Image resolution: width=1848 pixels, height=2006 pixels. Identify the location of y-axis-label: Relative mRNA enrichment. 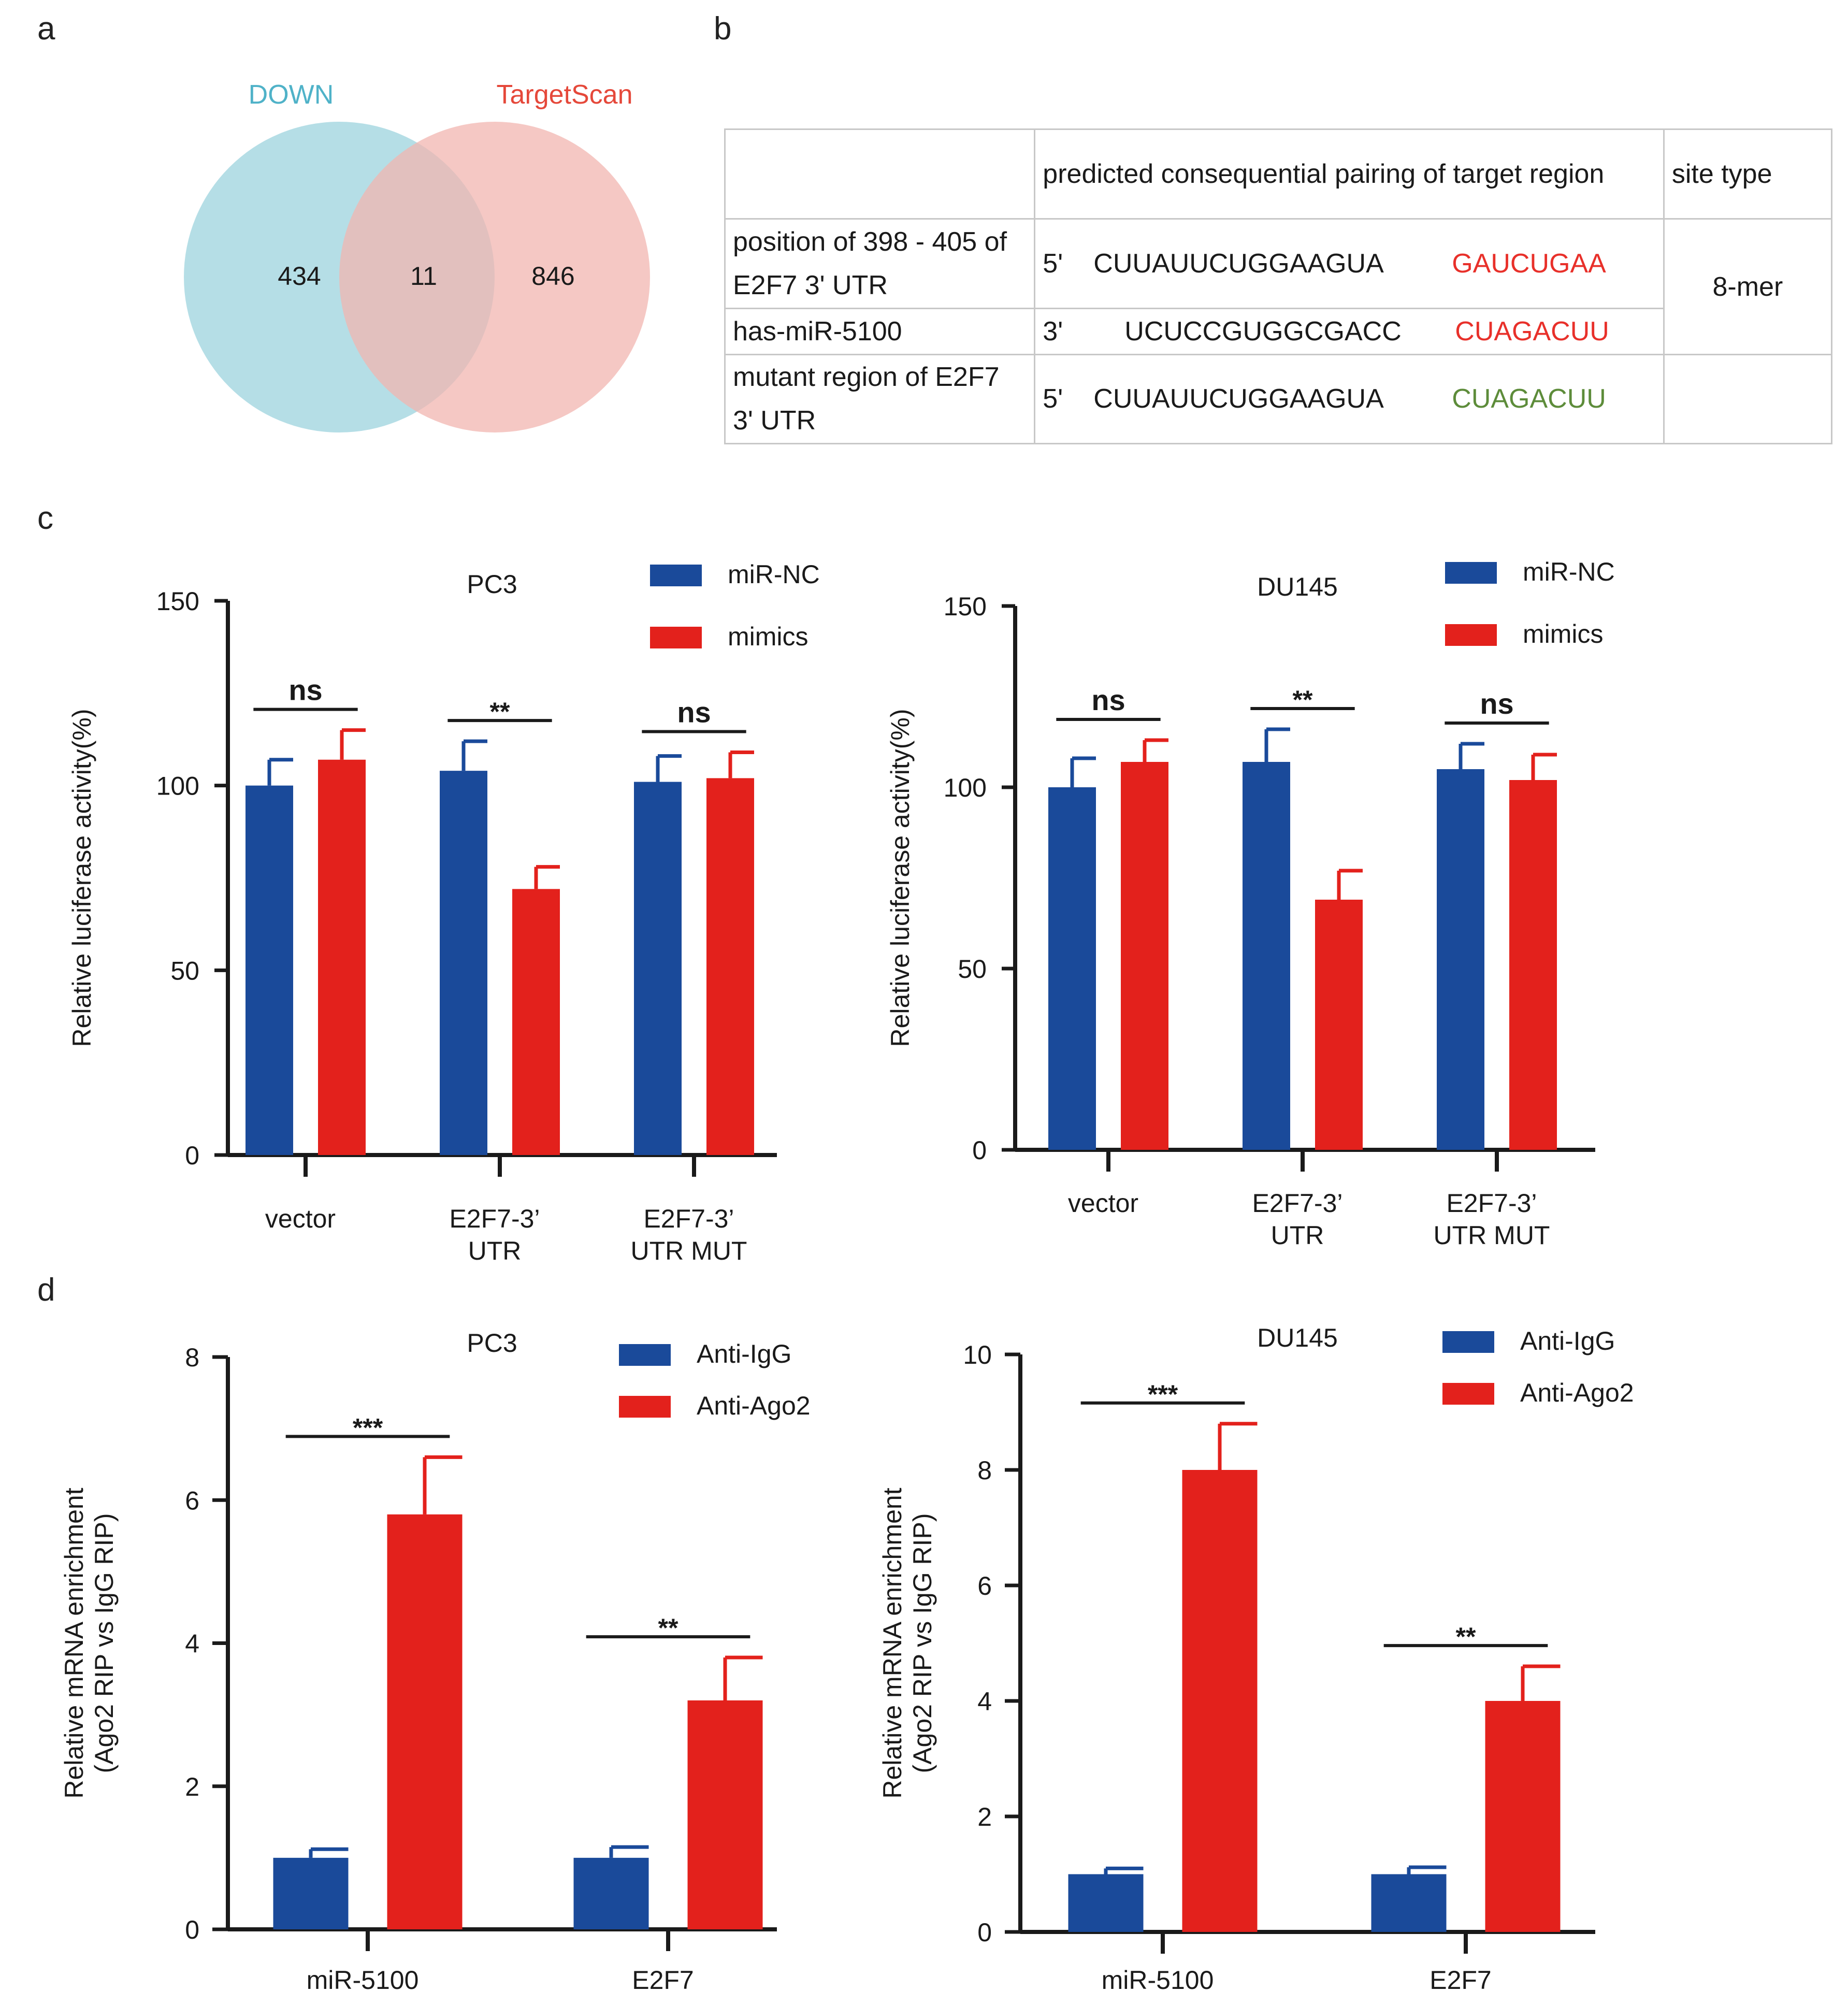
(892, 1643).